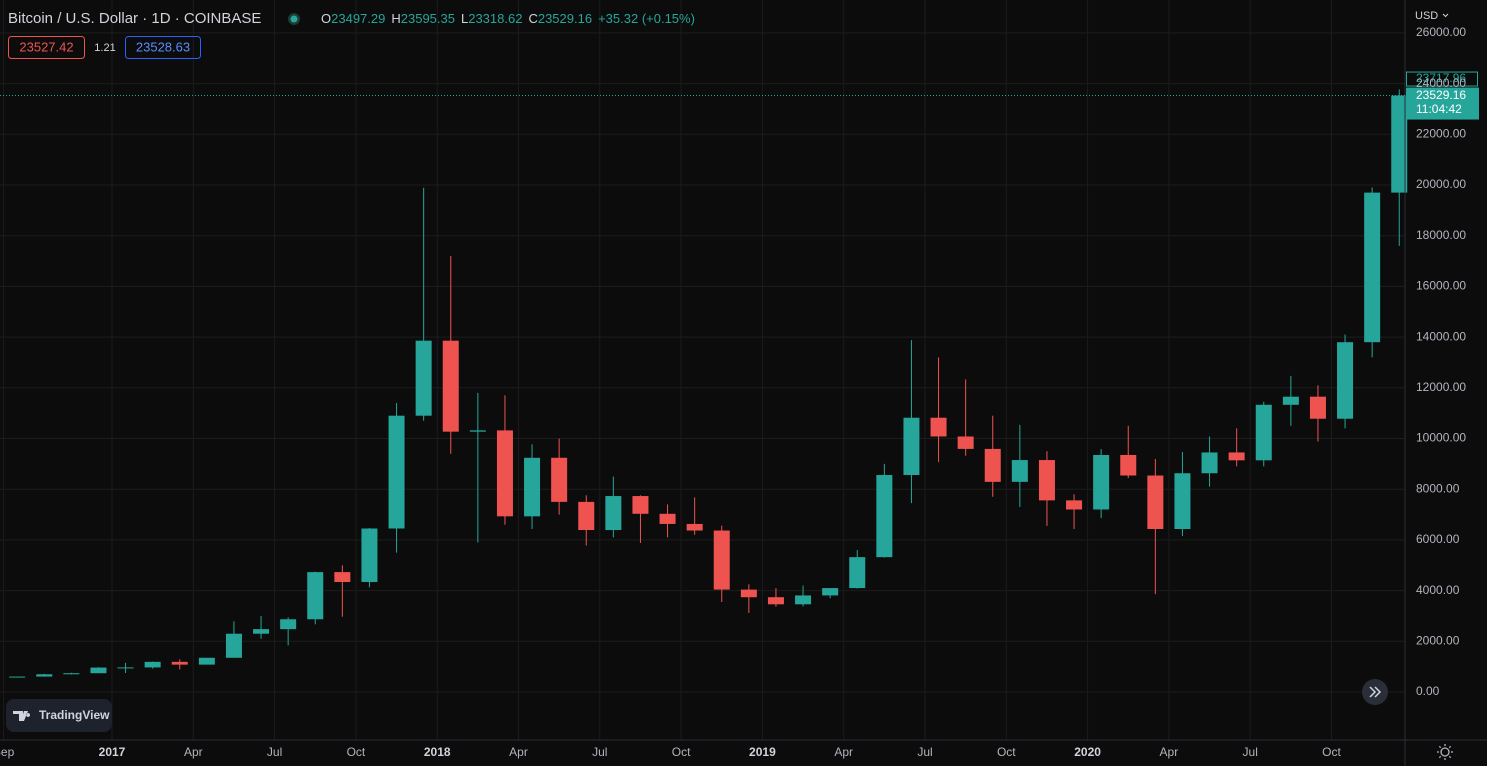  What do you see at coordinates (437, 752) in the screenshot?
I see `x-tick-label: 2018` at bounding box center [437, 752].